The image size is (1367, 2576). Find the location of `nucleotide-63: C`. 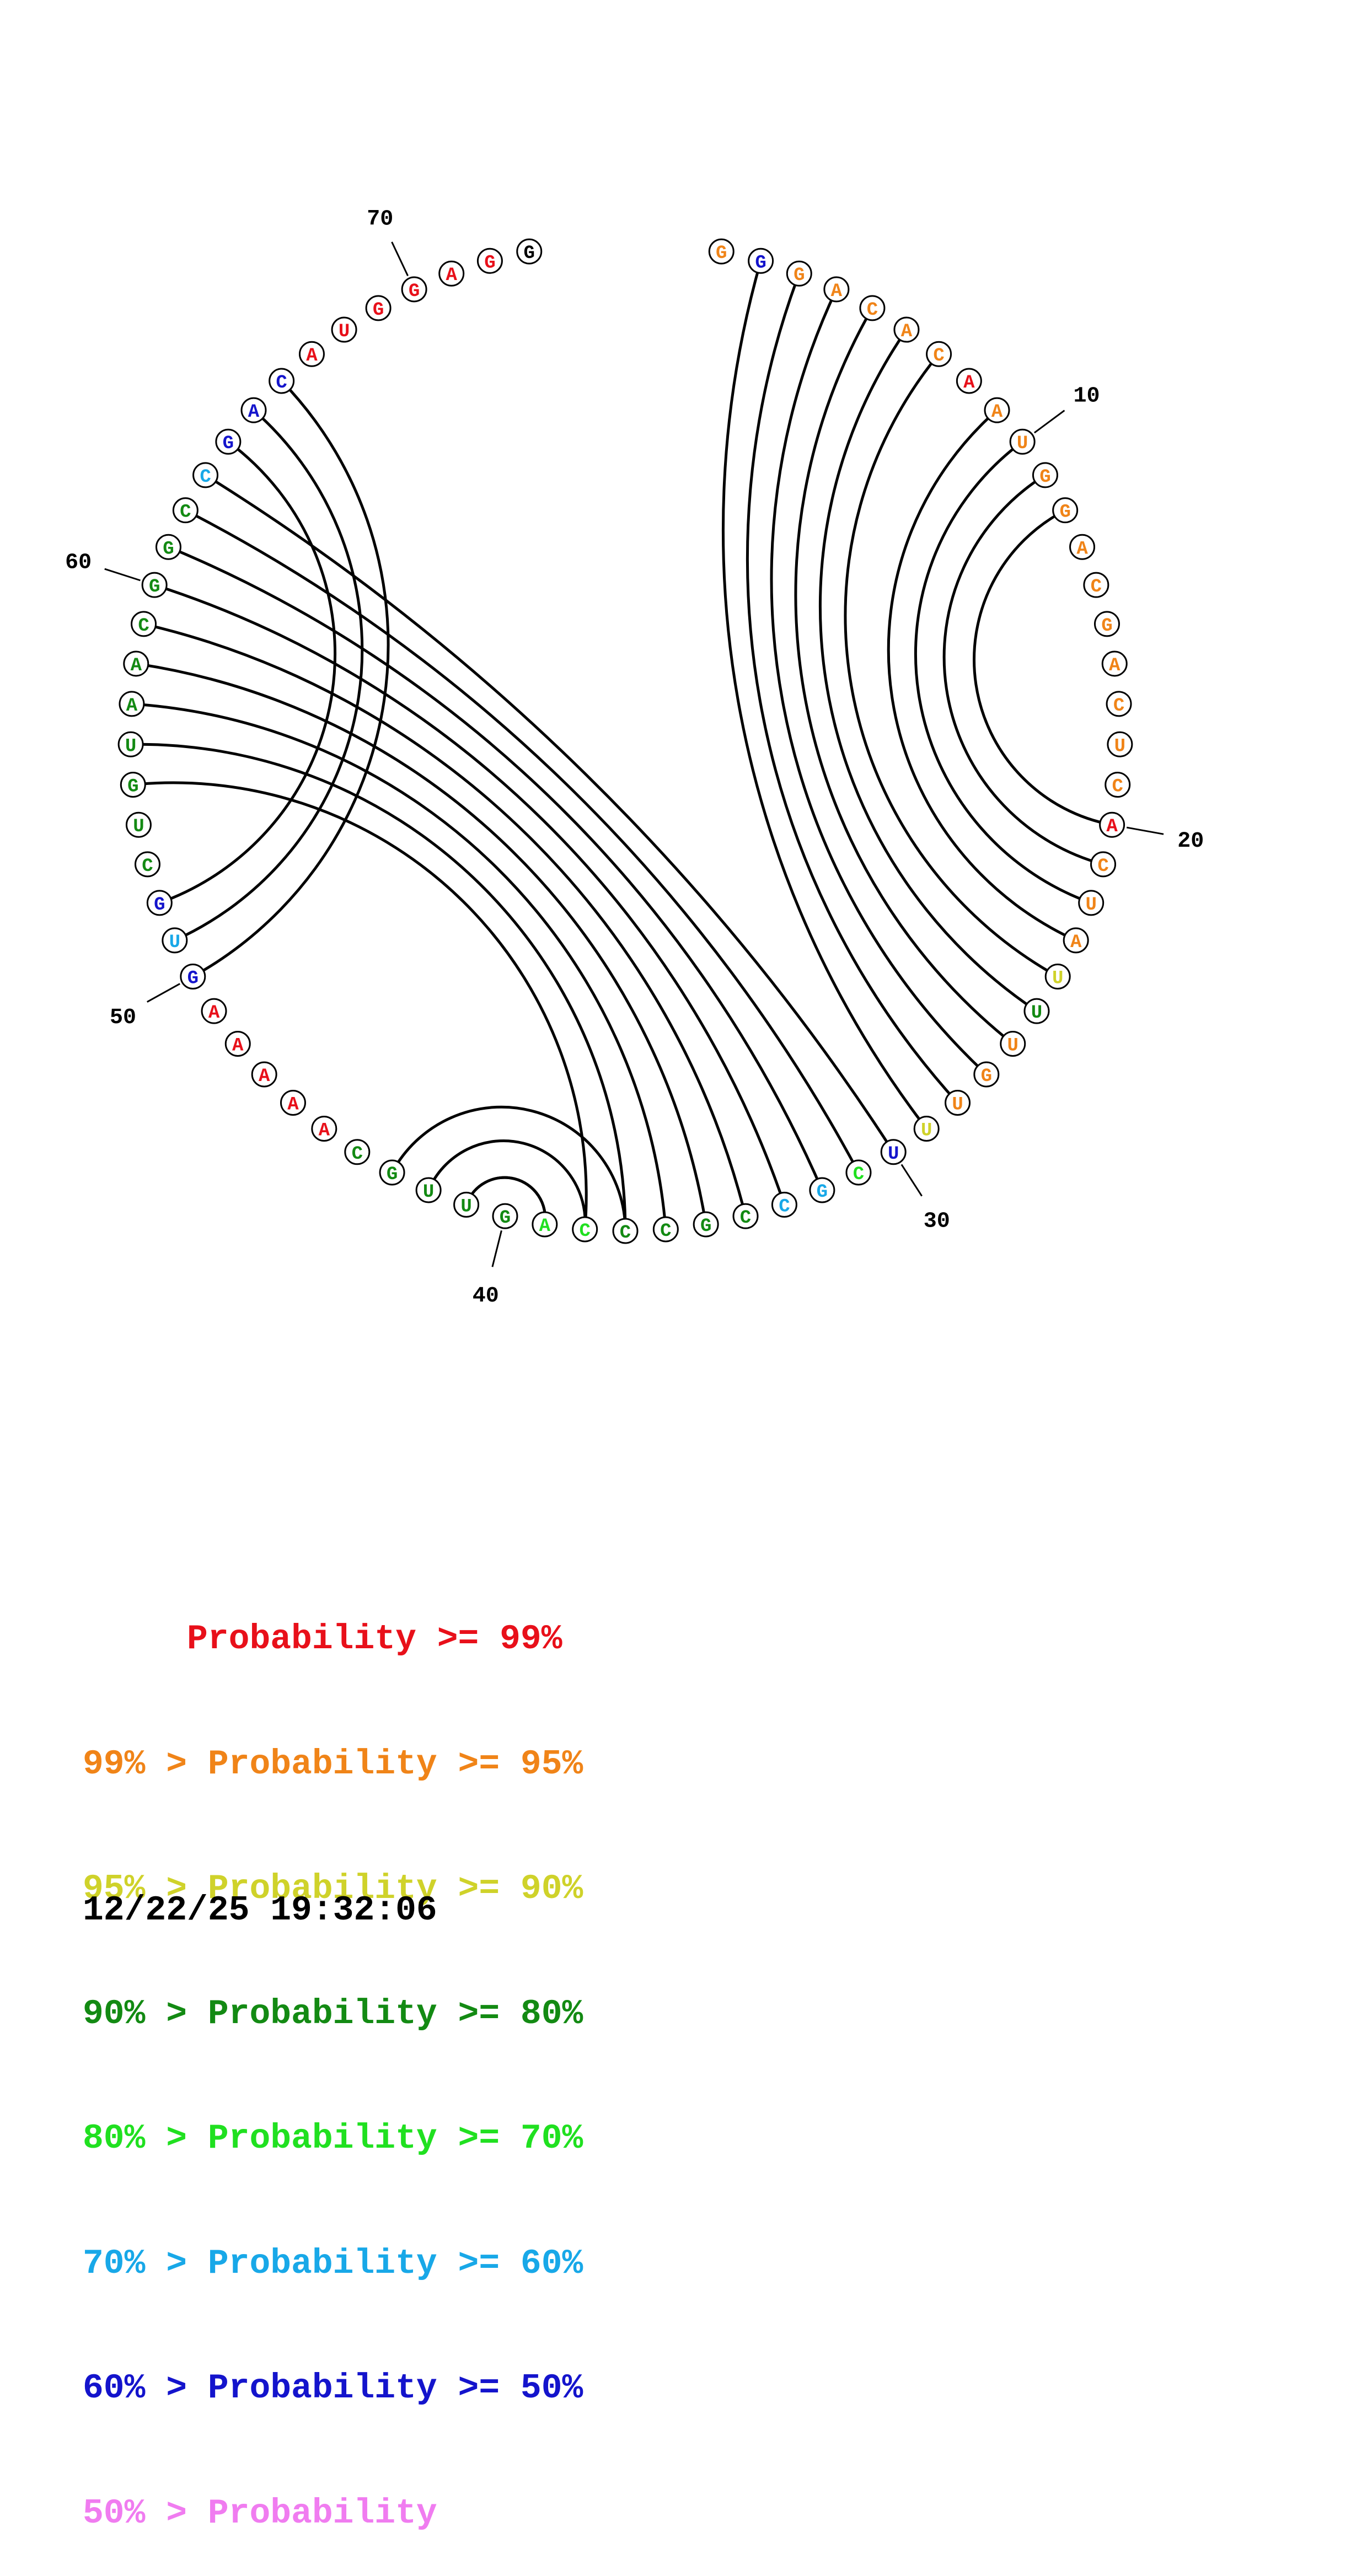

nucleotide-63: C is located at coordinates (205, 475).